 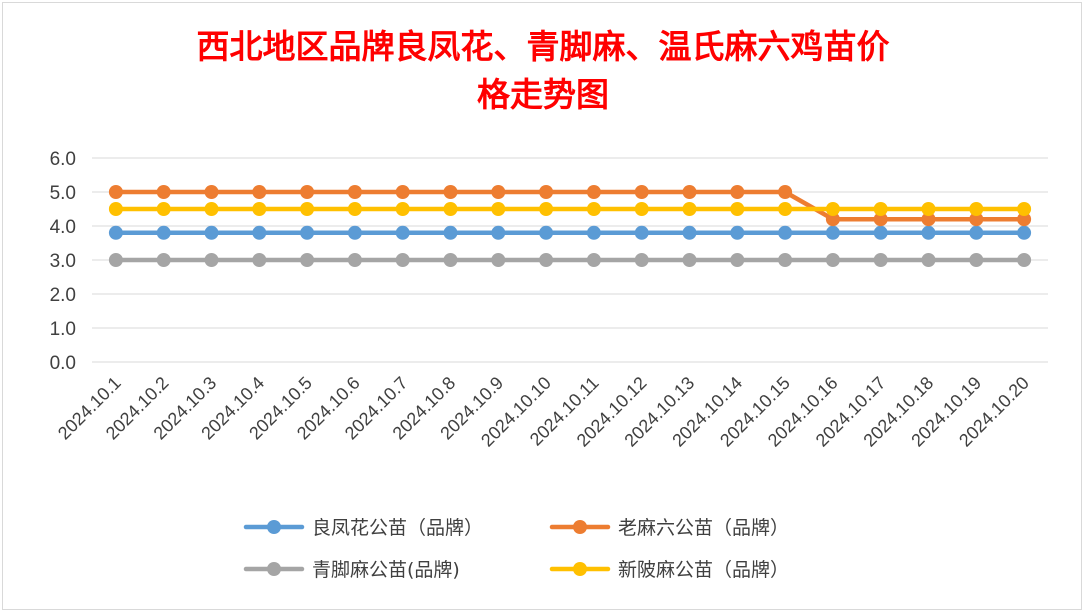 I want to click on y-tick-label: 1.0, so click(x=63, y=329).